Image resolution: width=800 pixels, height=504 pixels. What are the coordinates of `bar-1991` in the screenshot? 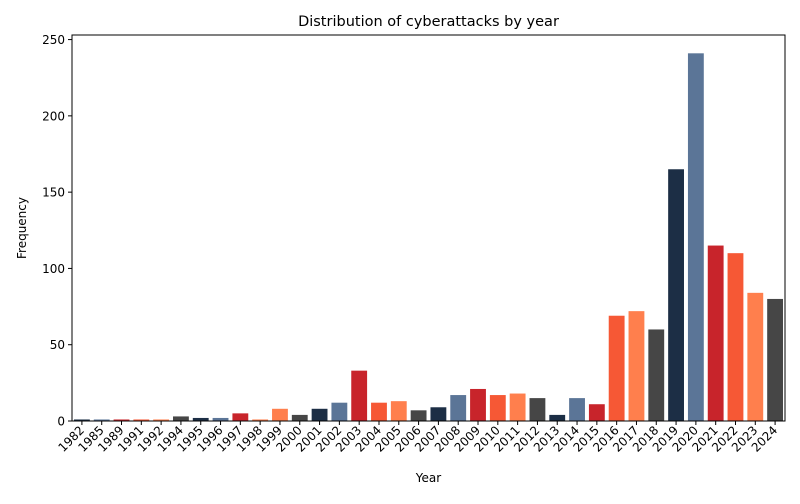 It's located at (141, 420).